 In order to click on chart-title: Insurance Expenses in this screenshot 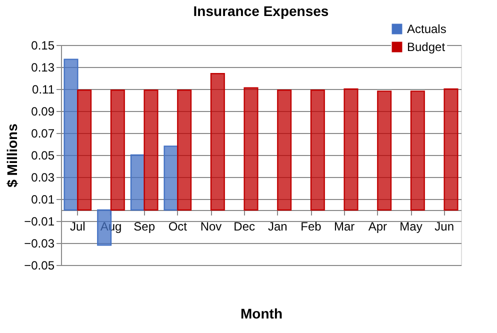, I will do `click(261, 11)`.